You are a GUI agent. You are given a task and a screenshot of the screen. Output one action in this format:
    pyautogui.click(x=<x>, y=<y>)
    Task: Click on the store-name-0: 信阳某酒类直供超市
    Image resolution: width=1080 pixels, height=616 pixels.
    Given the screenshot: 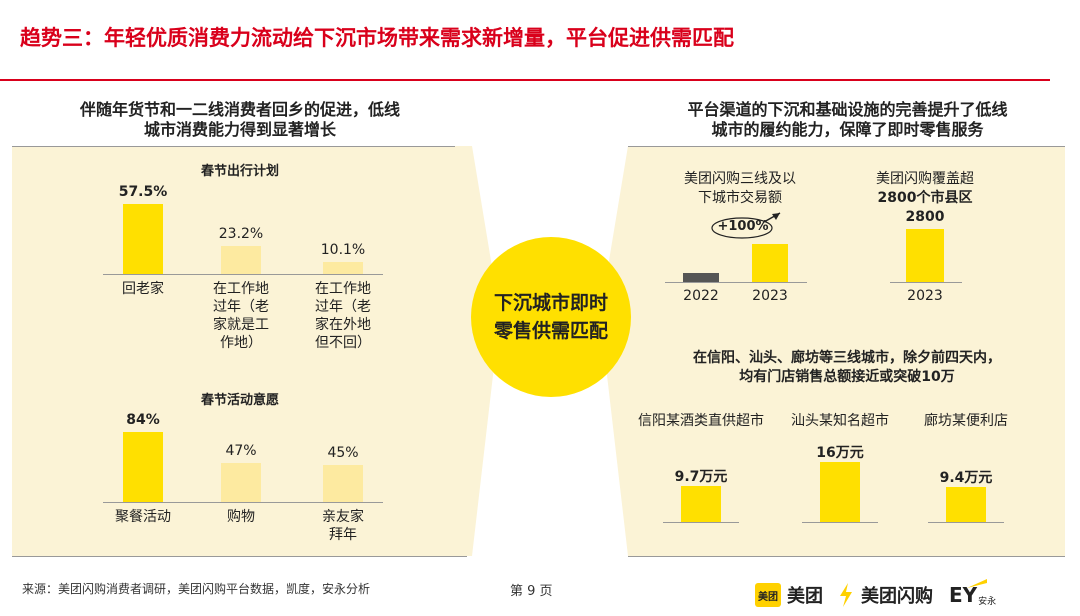 What is the action you would take?
    pyautogui.click(x=701, y=421)
    